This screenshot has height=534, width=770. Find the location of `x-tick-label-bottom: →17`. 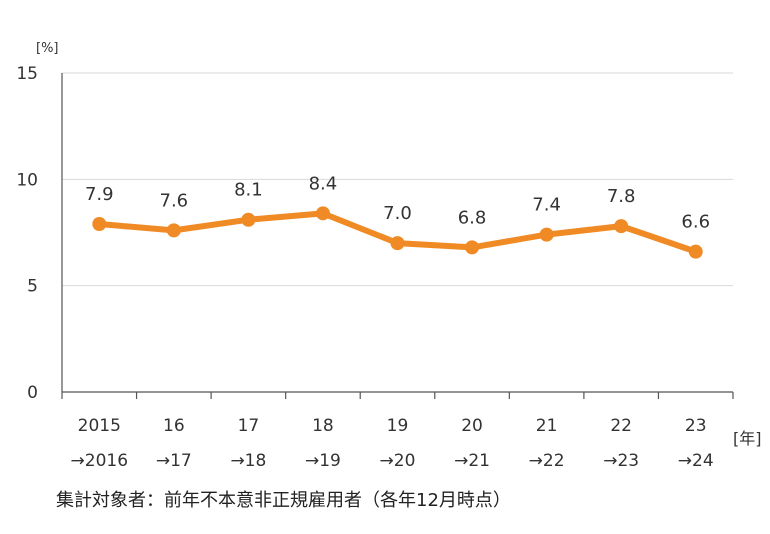

x-tick-label-bottom: →17 is located at coordinates (174, 461).